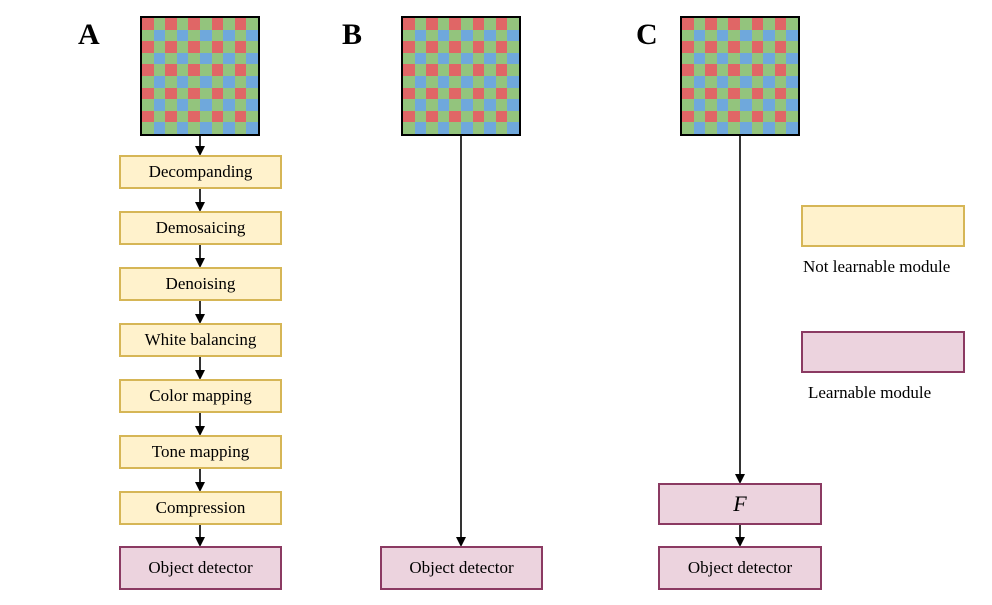 This screenshot has width=992, height=605. Describe the element at coordinates (461, 568) in the screenshot. I see `object-detector-b: Object detector` at that location.